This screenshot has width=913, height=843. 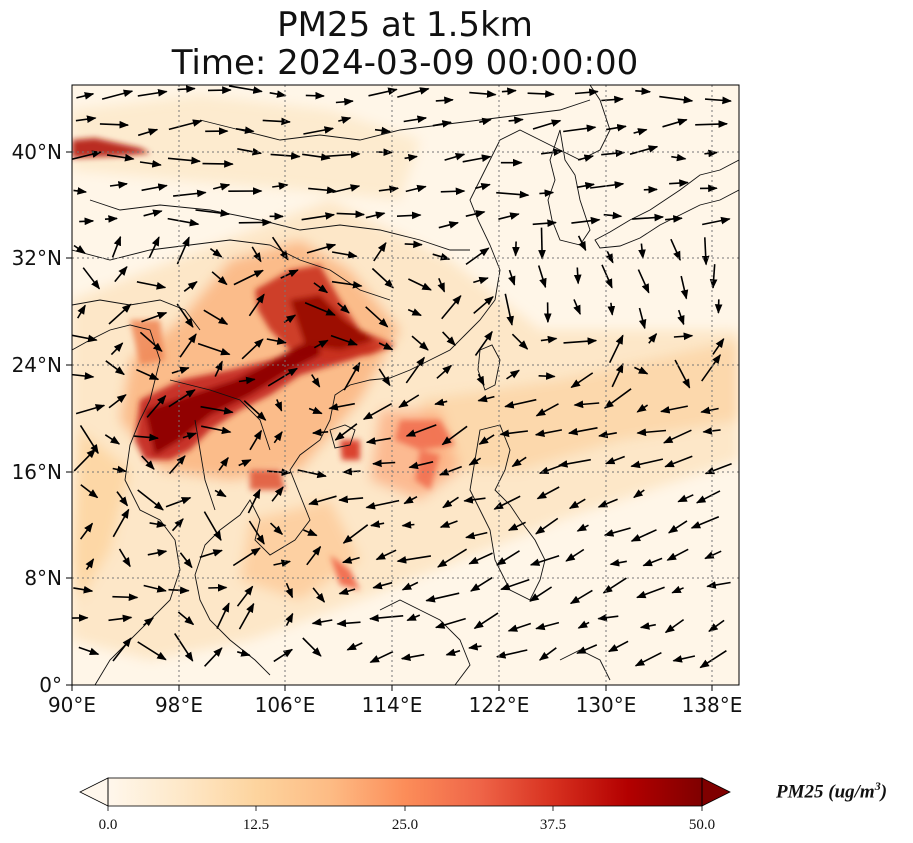 I want to click on colorbar-tick-label: 12.5, so click(x=256, y=825).